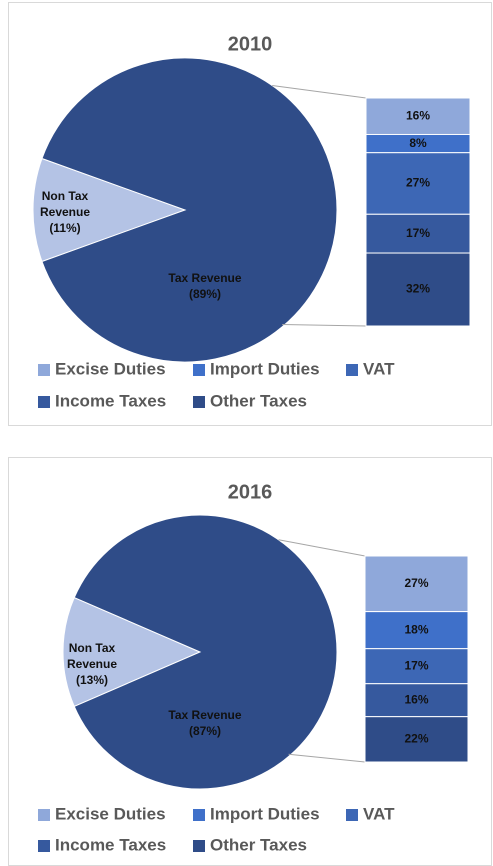  I want to click on pie-value-label: (89%), so click(204, 294).